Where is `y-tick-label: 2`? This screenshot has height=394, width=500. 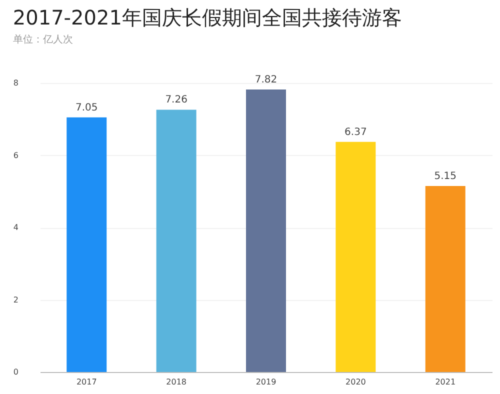
y-tick-label: 2 is located at coordinates (15, 299).